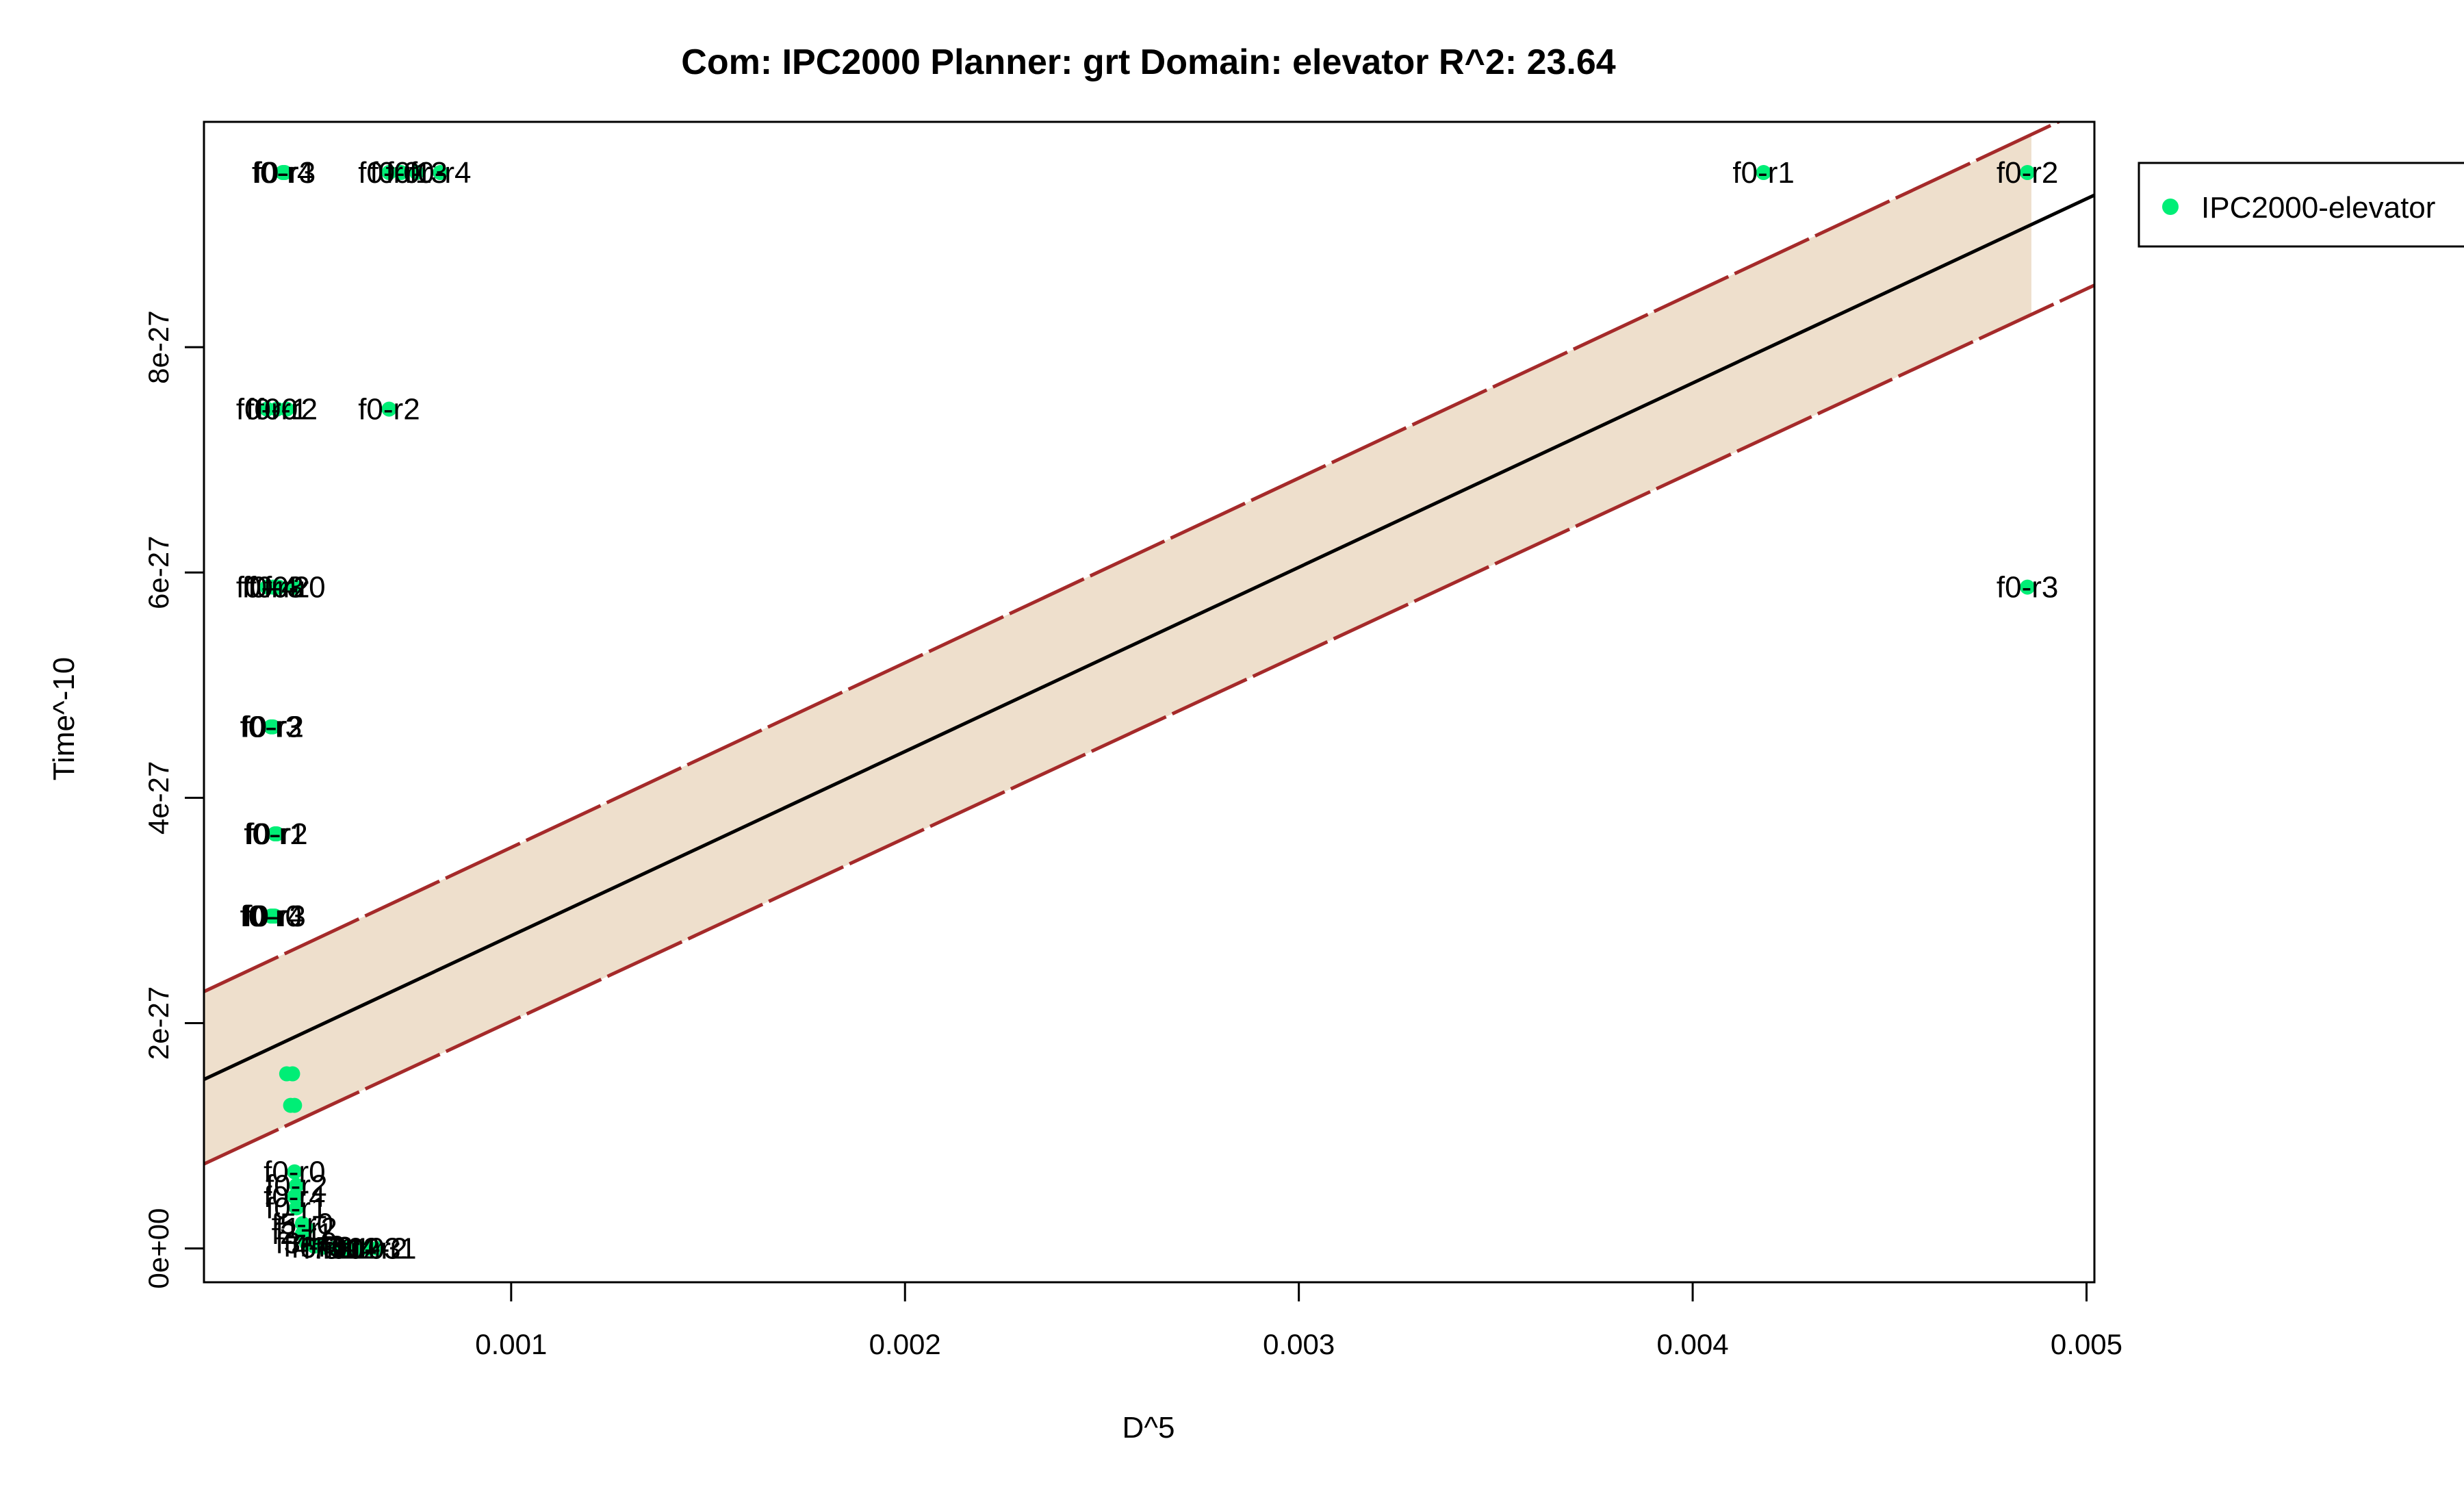 This screenshot has width=2464, height=1489. What do you see at coordinates (158, 798) in the screenshot?
I see `y-tick-label: 4e-27` at bounding box center [158, 798].